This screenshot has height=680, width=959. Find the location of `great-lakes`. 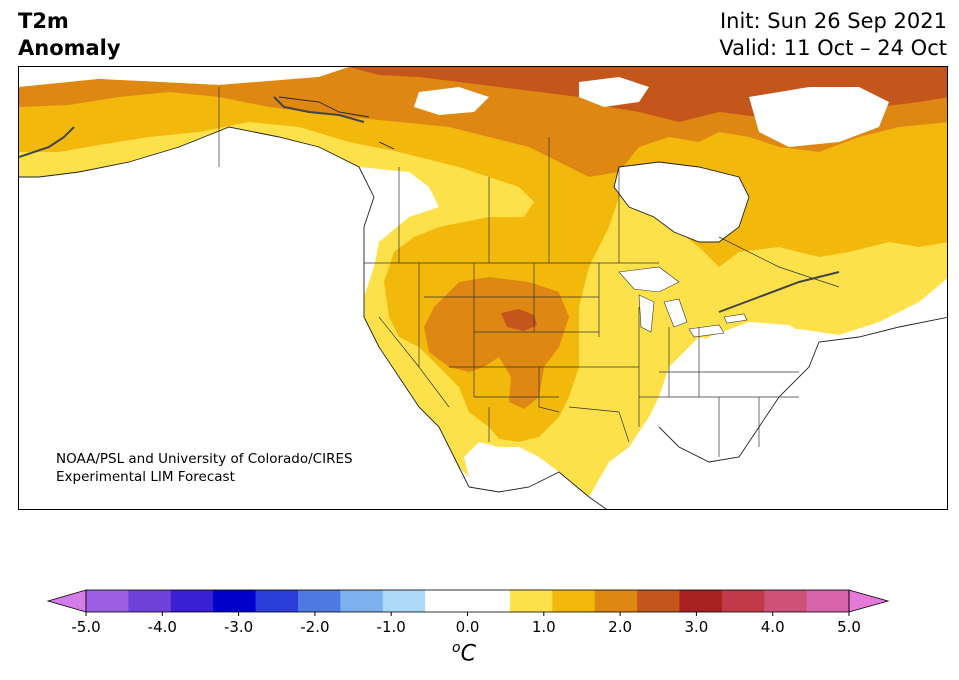

great-lakes is located at coordinates (683, 302).